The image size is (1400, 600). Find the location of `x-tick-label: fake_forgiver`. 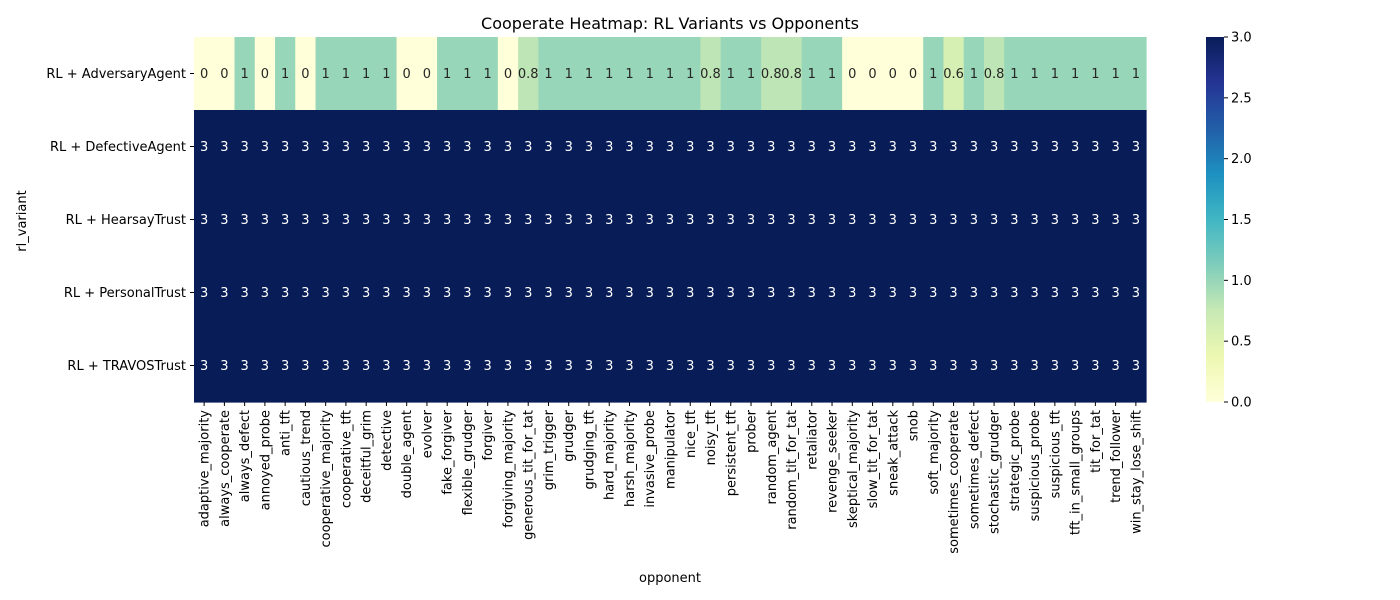

x-tick-label: fake_forgiver is located at coordinates (448, 451).